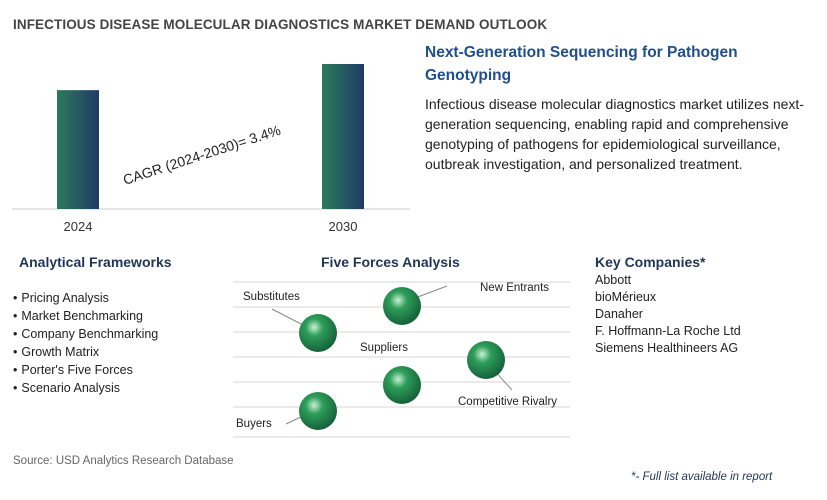 This screenshot has width=827, height=500. Describe the element at coordinates (626, 297) in the screenshot. I see `list-item: bioMérieux` at that location.